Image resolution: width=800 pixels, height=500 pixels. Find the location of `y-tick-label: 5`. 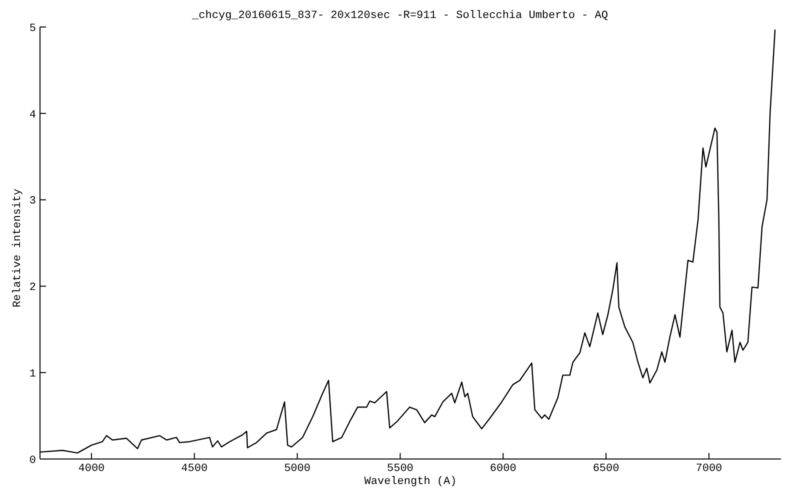

y-tick-label: 5 is located at coordinates (32, 28).